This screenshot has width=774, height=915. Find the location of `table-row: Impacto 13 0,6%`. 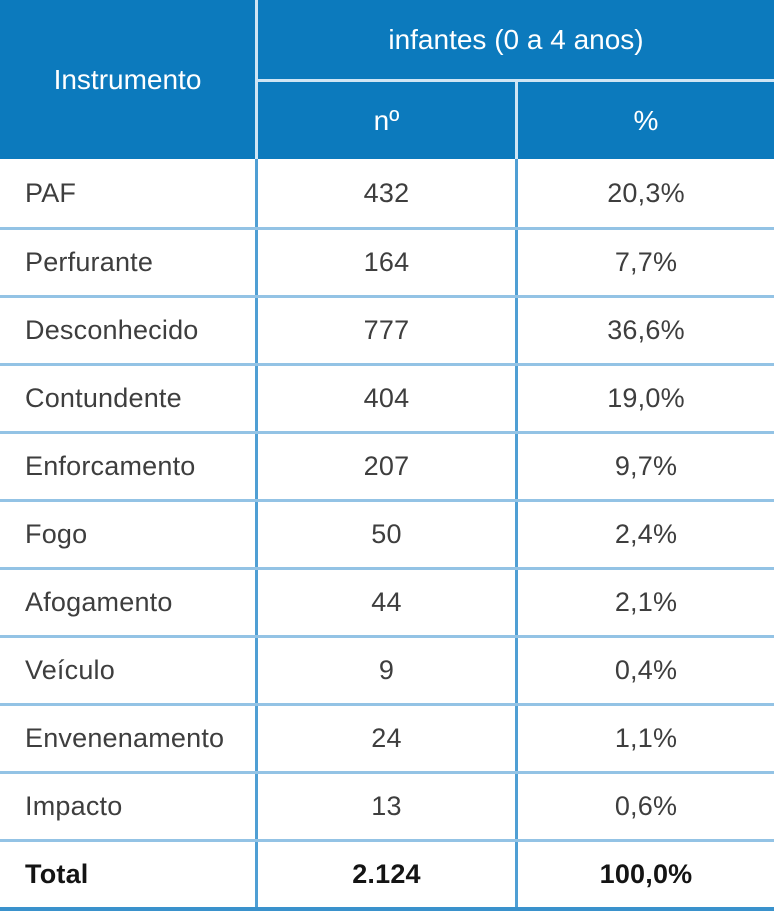

table-row: Impacto 13 0,6% is located at coordinates (387, 805).